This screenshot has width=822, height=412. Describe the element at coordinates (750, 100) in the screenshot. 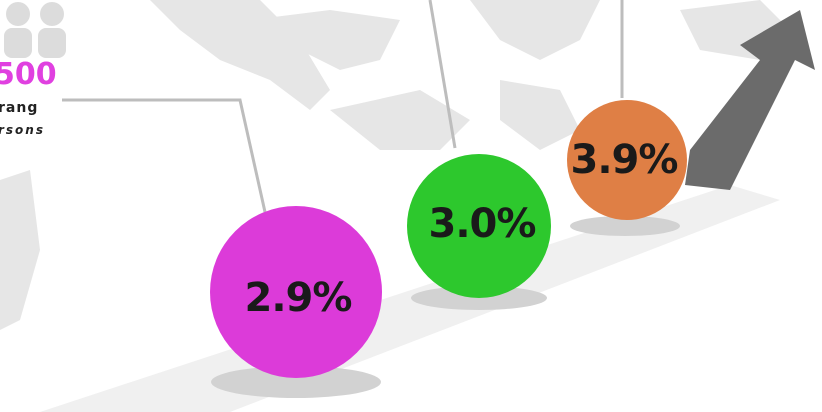

I see `arrow` at that location.